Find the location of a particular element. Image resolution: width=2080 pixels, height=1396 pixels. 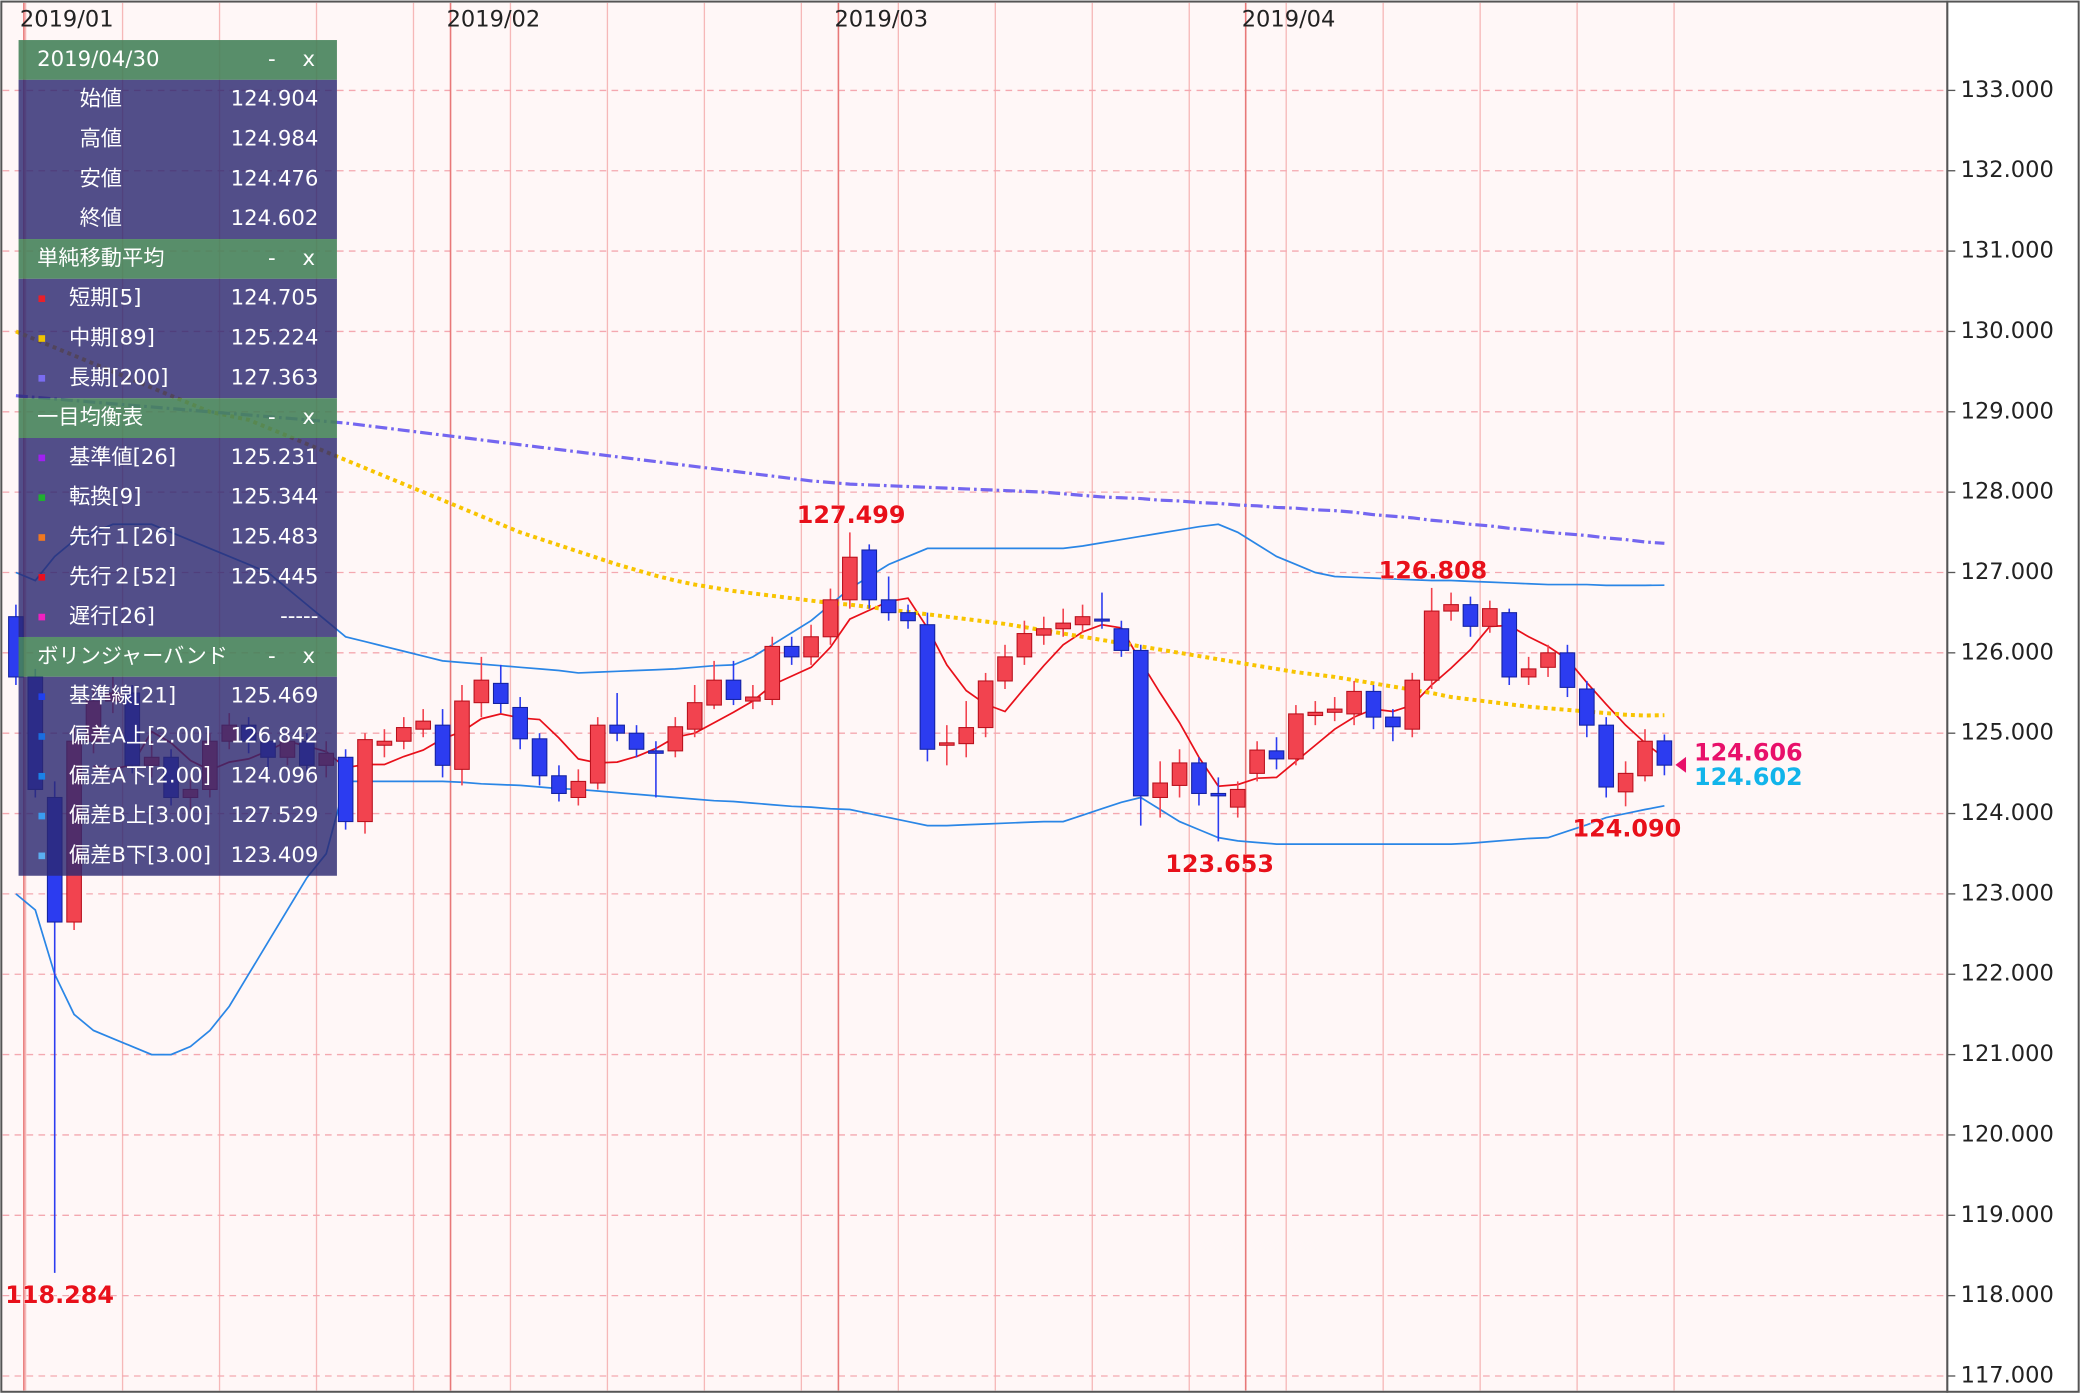

x-tick-label: 2019/04 is located at coordinates (1289, 20).